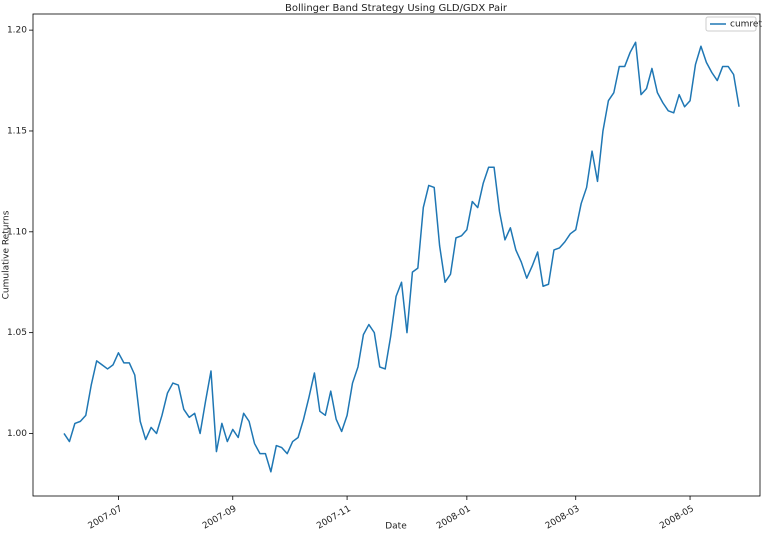 Image resolution: width=768 pixels, height=533 pixels. Describe the element at coordinates (563, 517) in the screenshot. I see `x-tick-label: 2008-03` at that location.